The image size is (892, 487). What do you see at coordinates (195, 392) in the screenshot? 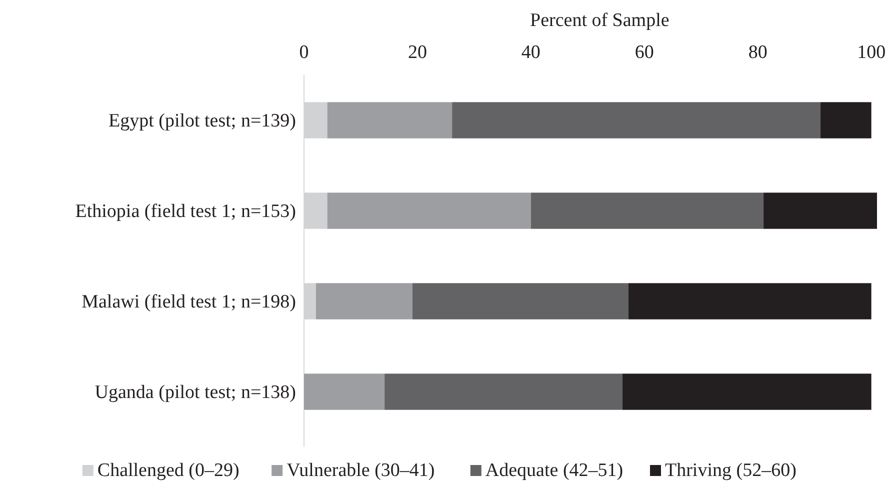
I see `y-tick-label: Uganda (pilot test; n=138)` at bounding box center [195, 392].